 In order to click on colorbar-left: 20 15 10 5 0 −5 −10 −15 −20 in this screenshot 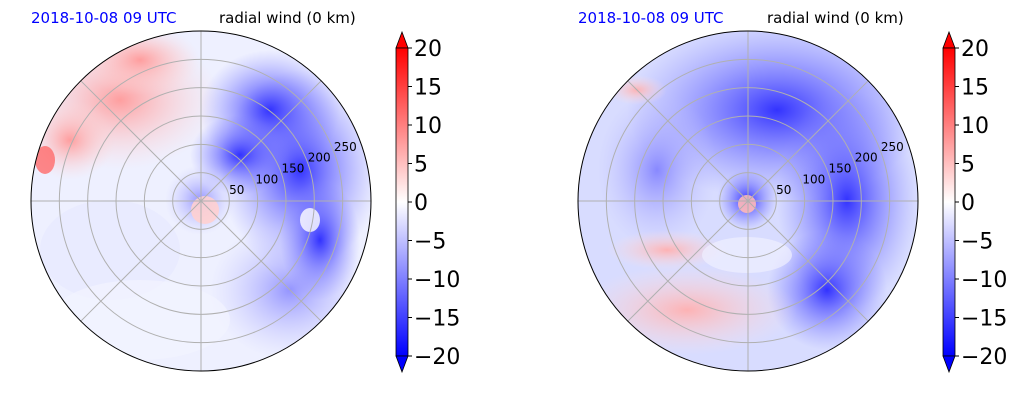, I will do `click(427, 202)`.